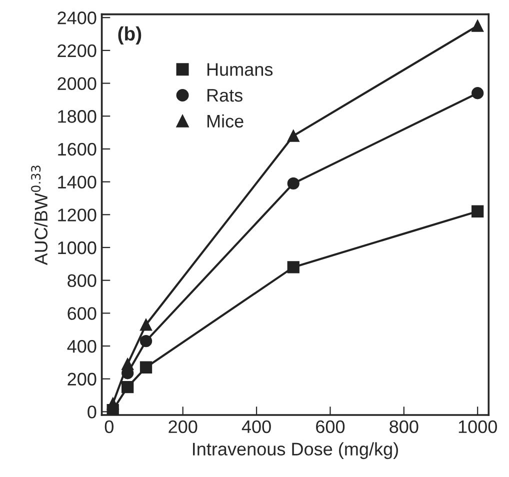 This screenshot has width=509, height=477. I want to click on y-tick-label: 1600, so click(77, 149).